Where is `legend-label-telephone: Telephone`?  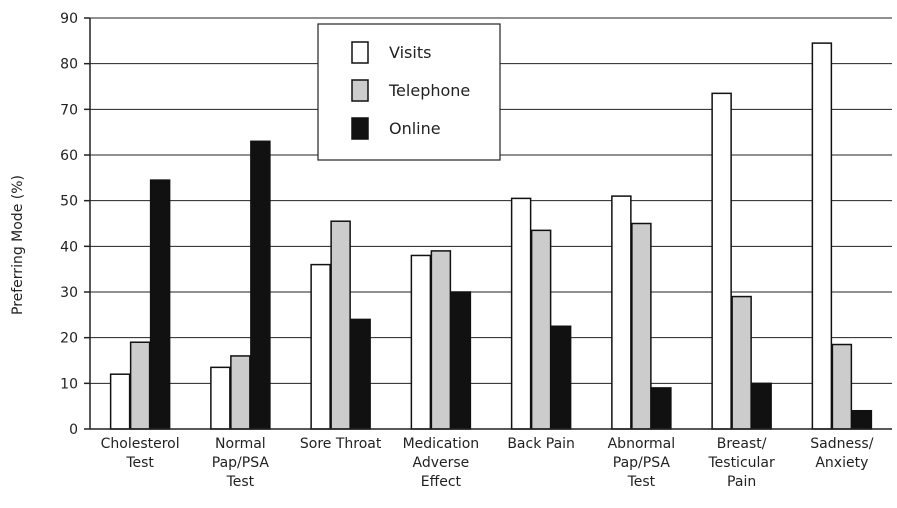 legend-label-telephone: Telephone is located at coordinates (429, 90).